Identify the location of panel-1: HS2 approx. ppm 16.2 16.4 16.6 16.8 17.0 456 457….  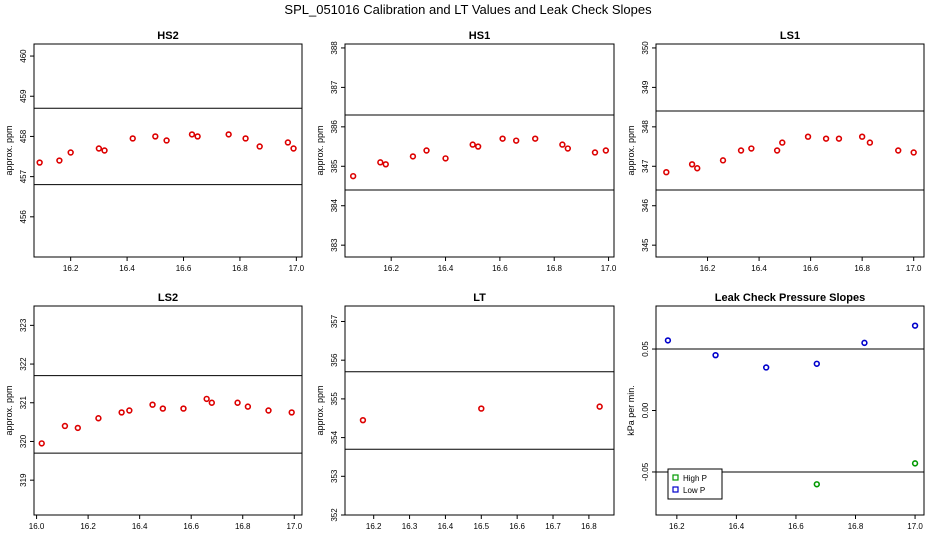
(154, 151).